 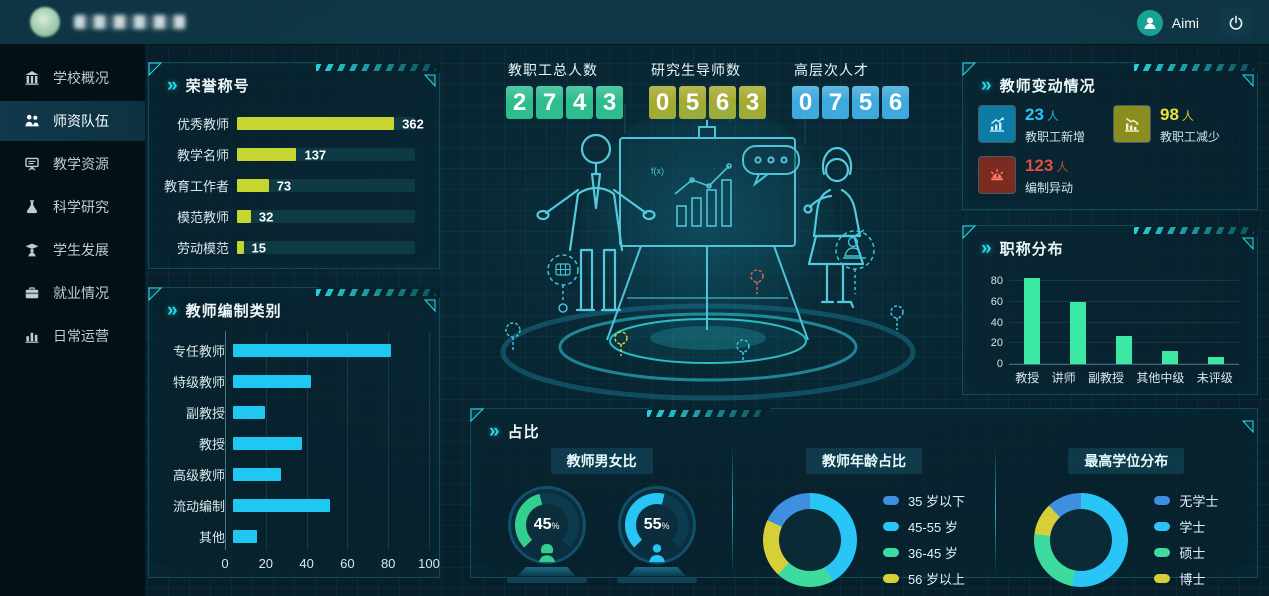 I want to click on legend-label: 学士, so click(x=1192, y=527).